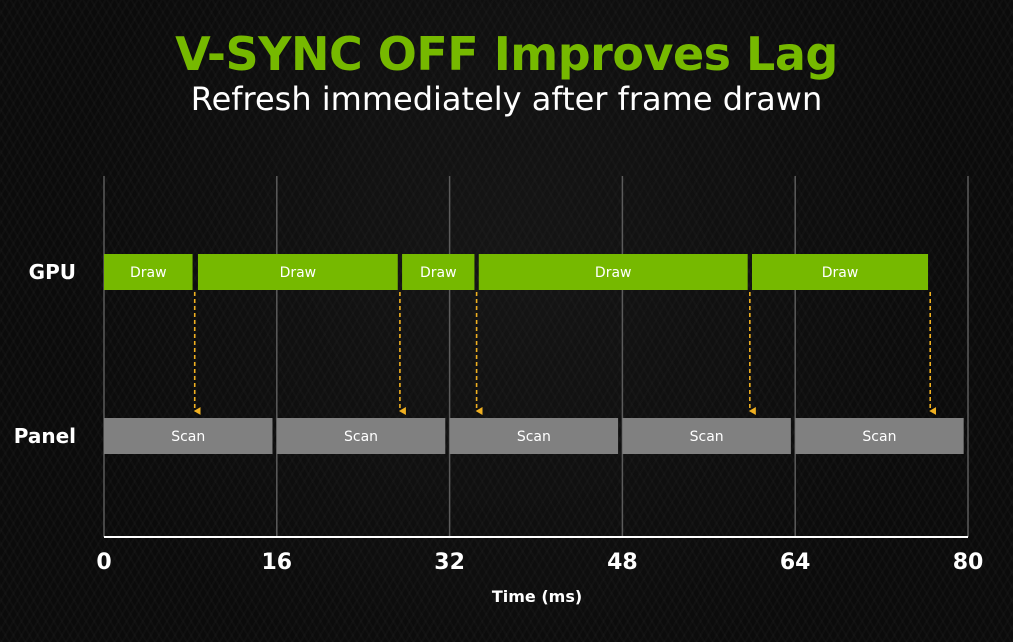 The height and width of the screenshot is (642, 1013). What do you see at coordinates (45, 436) in the screenshot?
I see `panel-row-label: Panel` at bounding box center [45, 436].